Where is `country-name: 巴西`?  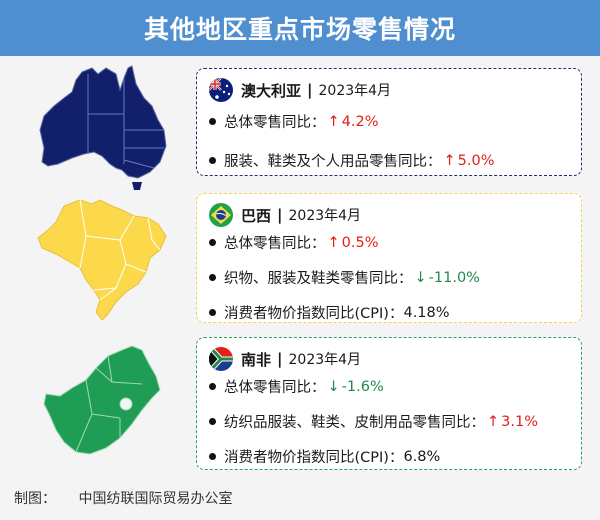 country-name: 巴西 is located at coordinates (256, 215).